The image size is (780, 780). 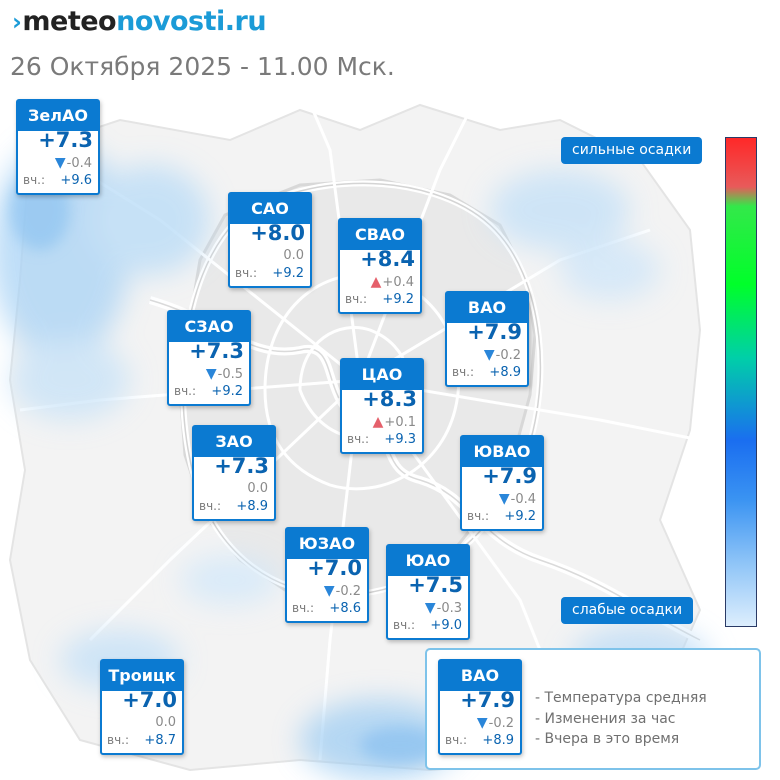 I want to click on site-logo: ›meteonovosti.ru, so click(x=139, y=21).